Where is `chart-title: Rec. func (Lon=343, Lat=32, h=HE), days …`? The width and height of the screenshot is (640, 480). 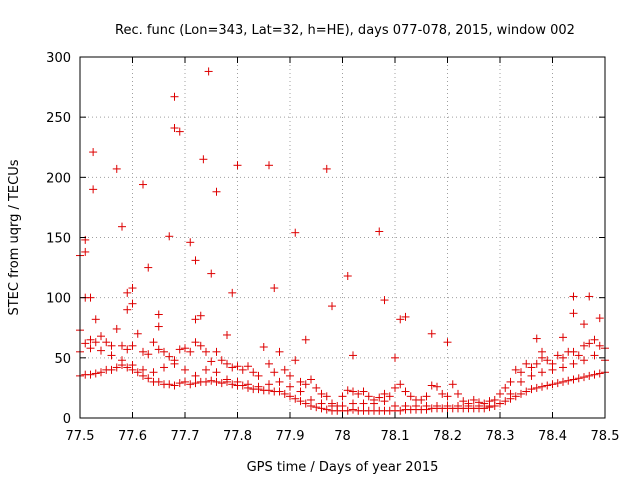
chart-title: Rec. func (Lon=343, Lat=32, h=HE), days … is located at coordinates (345, 30).